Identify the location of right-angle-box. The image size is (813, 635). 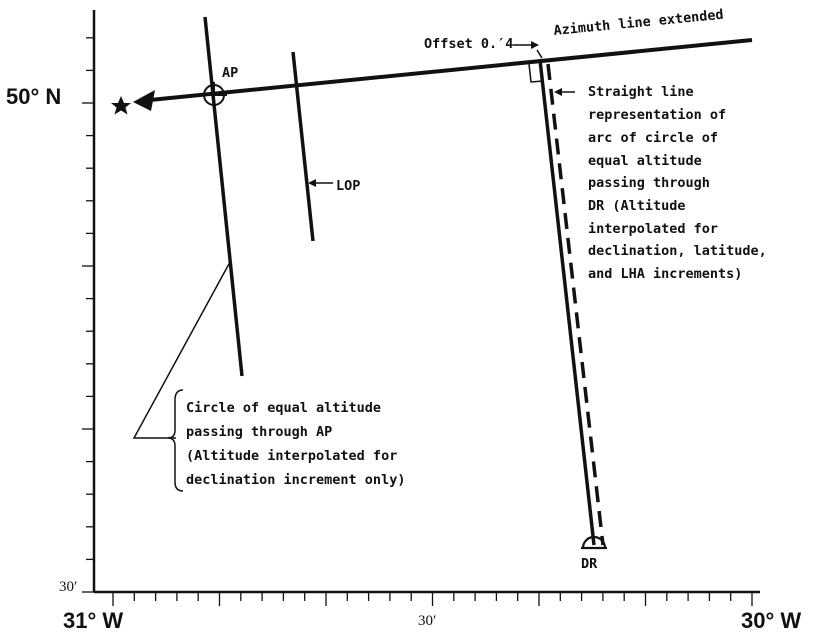
(536, 73).